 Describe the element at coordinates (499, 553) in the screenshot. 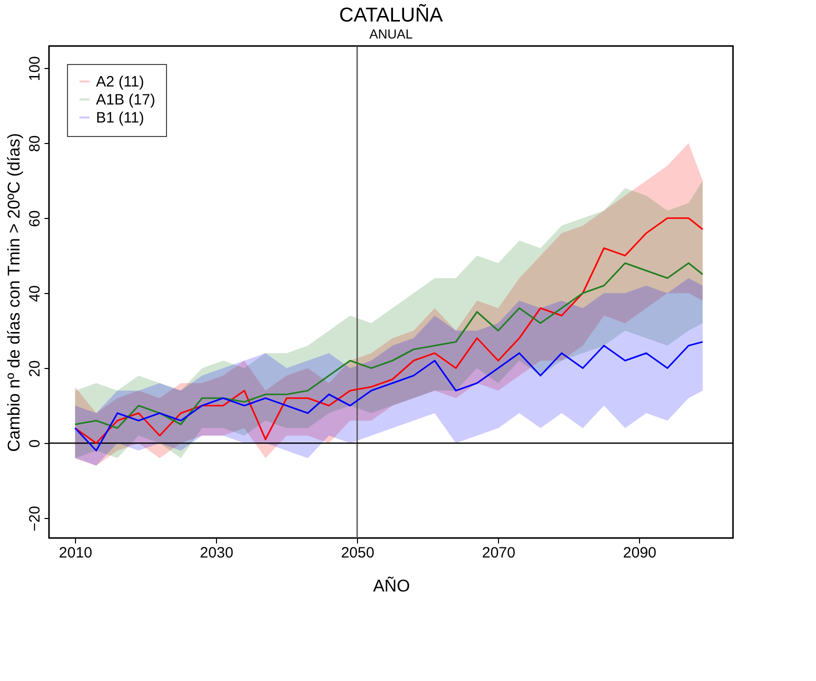

I see `x-tick-label: 2070` at that location.